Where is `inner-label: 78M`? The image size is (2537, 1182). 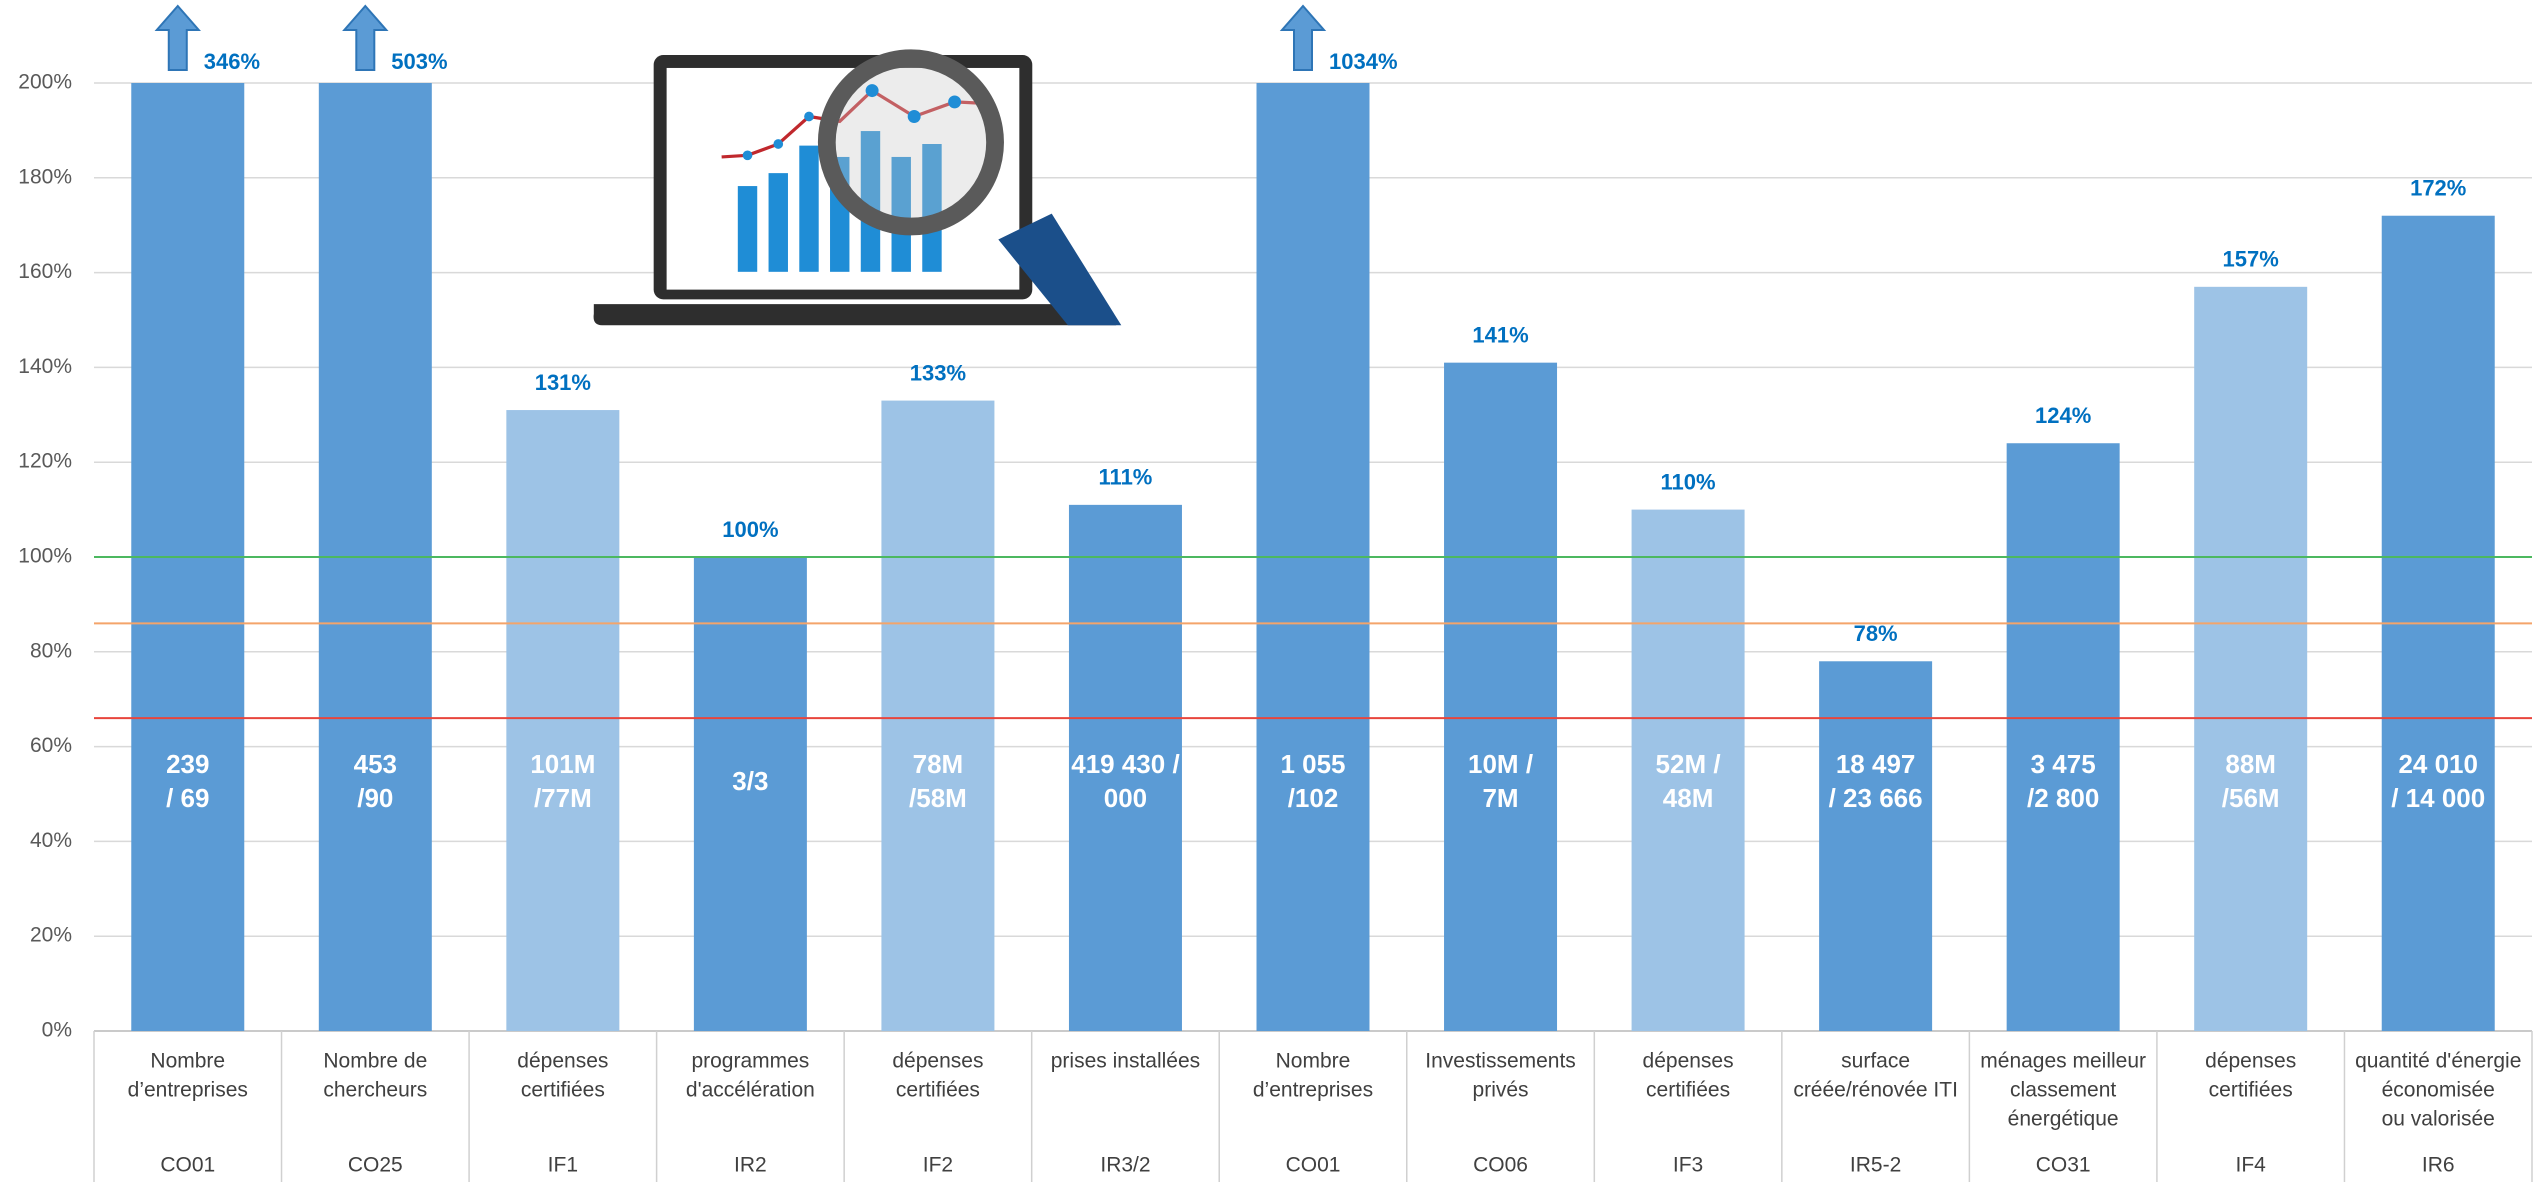
inner-label: 78M is located at coordinates (938, 764).